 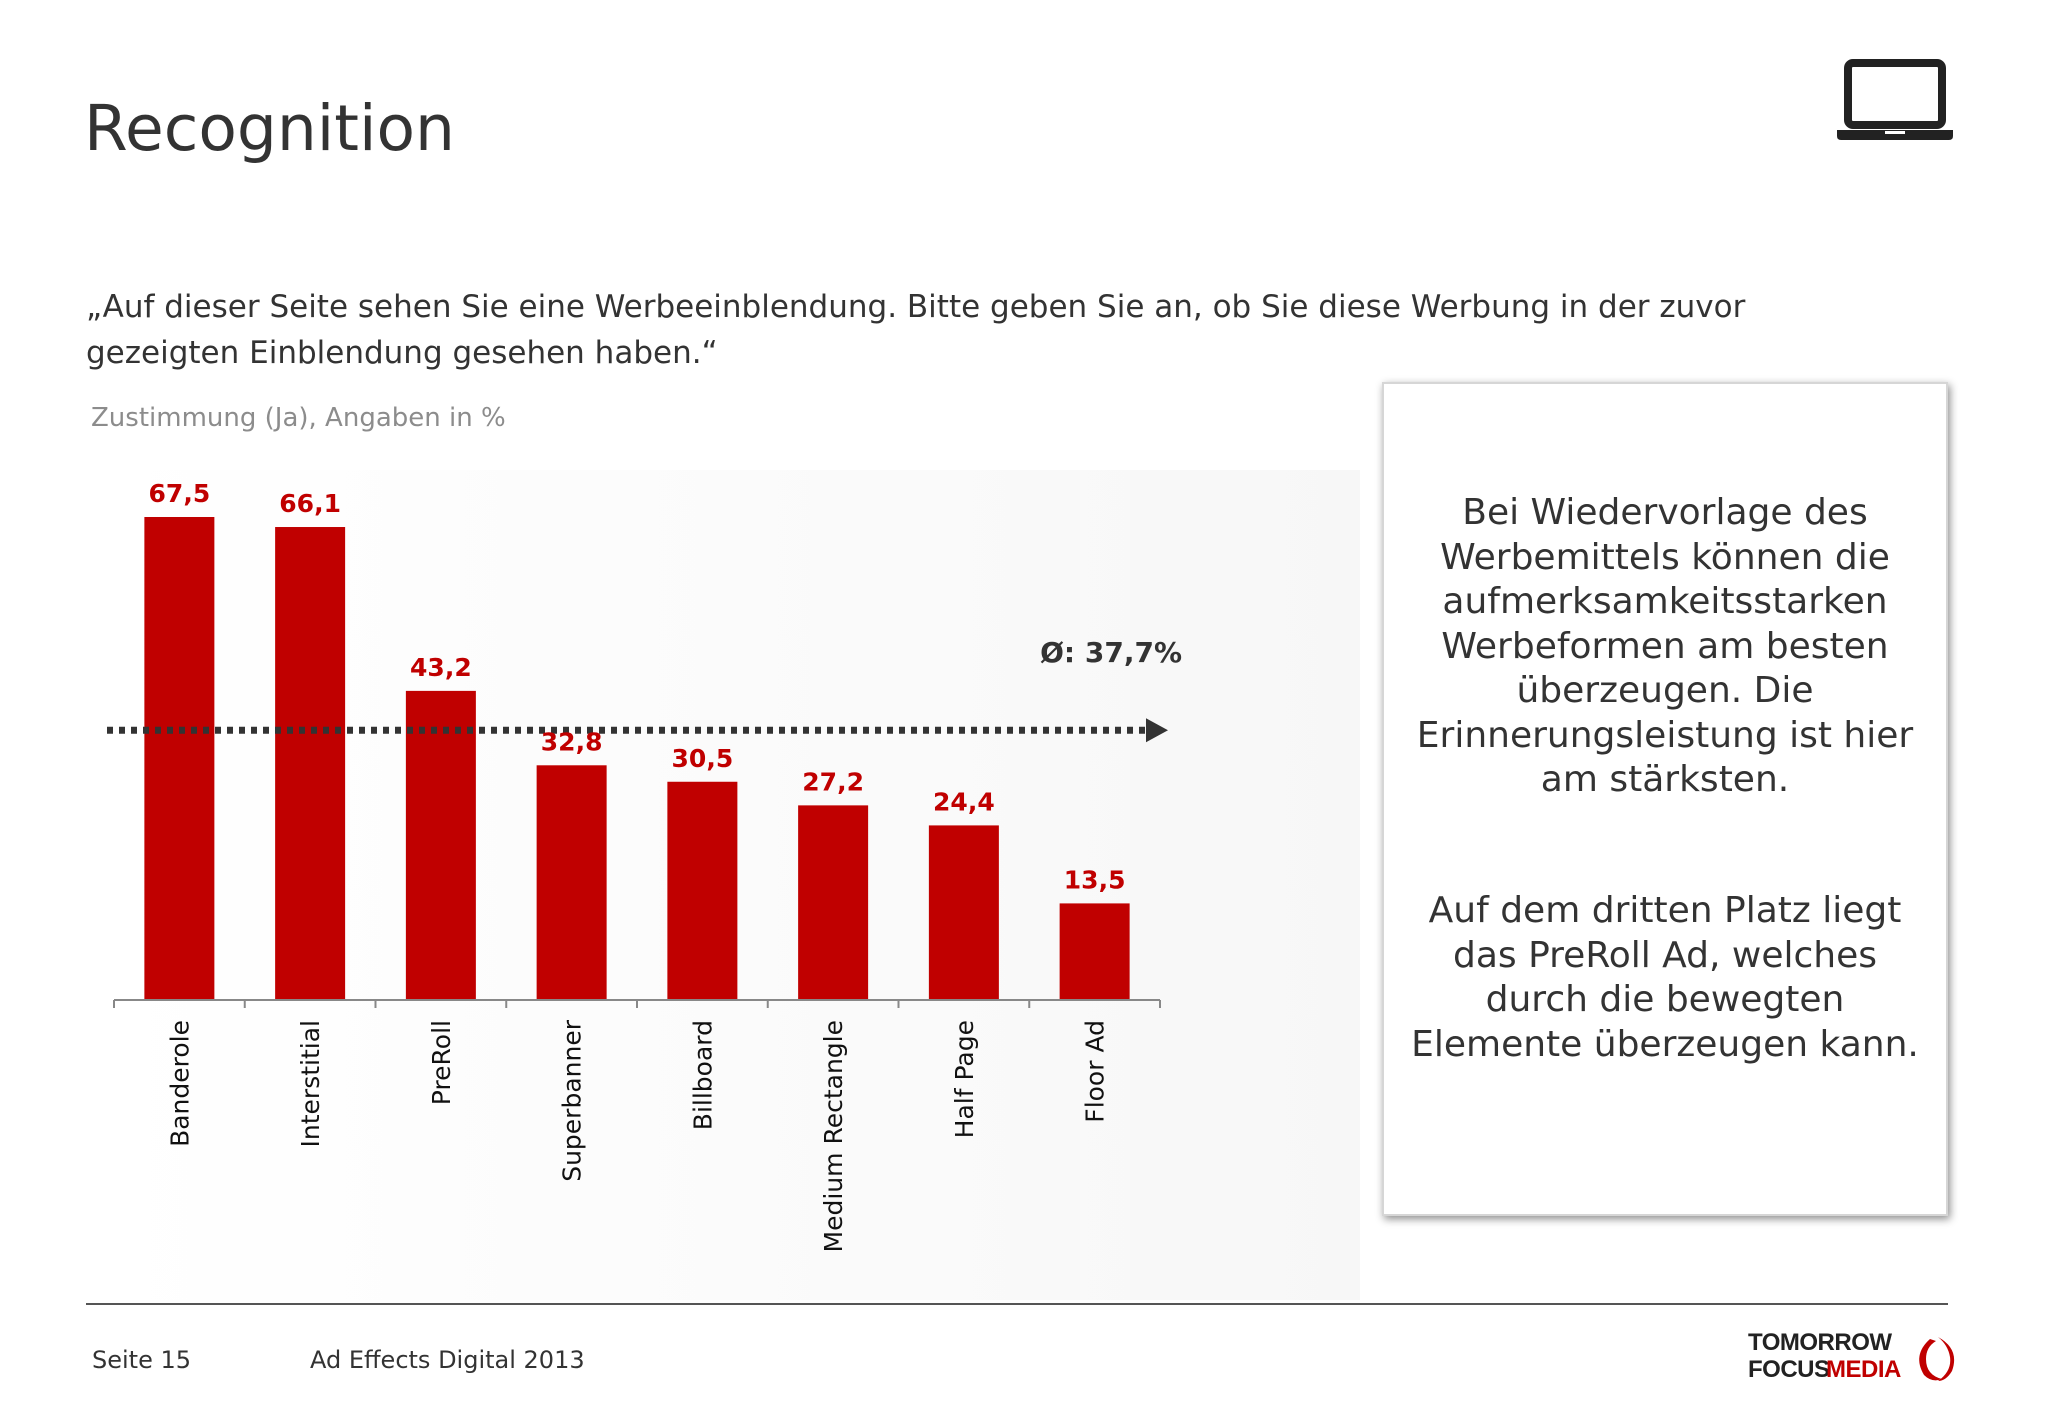 I want to click on logo-line-2-media: MEDIA, so click(x=1863, y=1369).